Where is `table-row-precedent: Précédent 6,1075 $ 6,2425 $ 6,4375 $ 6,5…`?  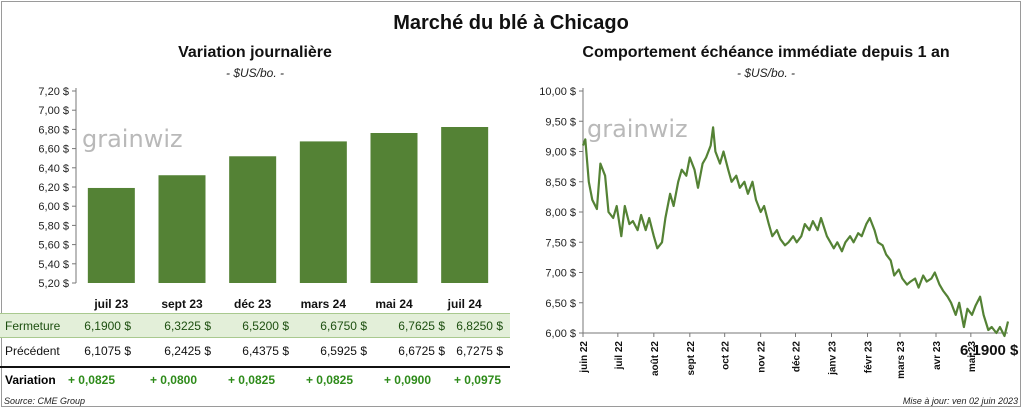 table-row-precedent: Précédent 6,1075 $ 6,2425 $ 6,4375 $ 6,5… is located at coordinates (255, 350).